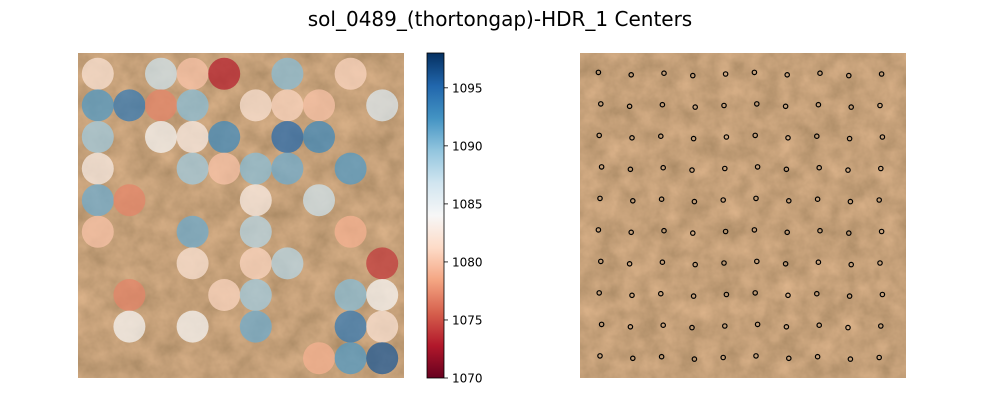 The height and width of the screenshot is (400, 1000). I want to click on colorbar-ticks: 1070 1075 1080 1085 1090 1095, so click(463, 233).